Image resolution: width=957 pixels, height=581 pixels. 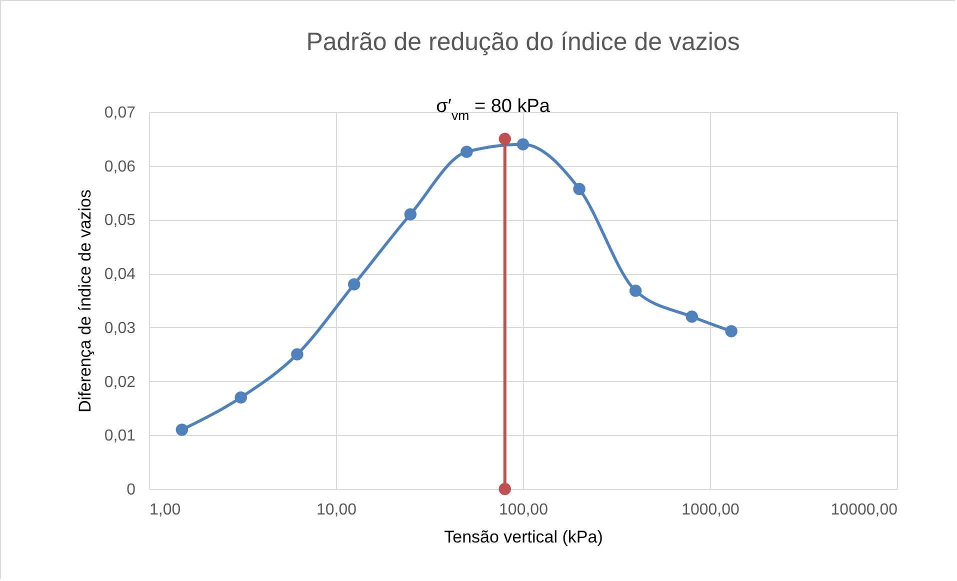 I want to click on y-tick-label: 0,01, so click(x=120, y=436).